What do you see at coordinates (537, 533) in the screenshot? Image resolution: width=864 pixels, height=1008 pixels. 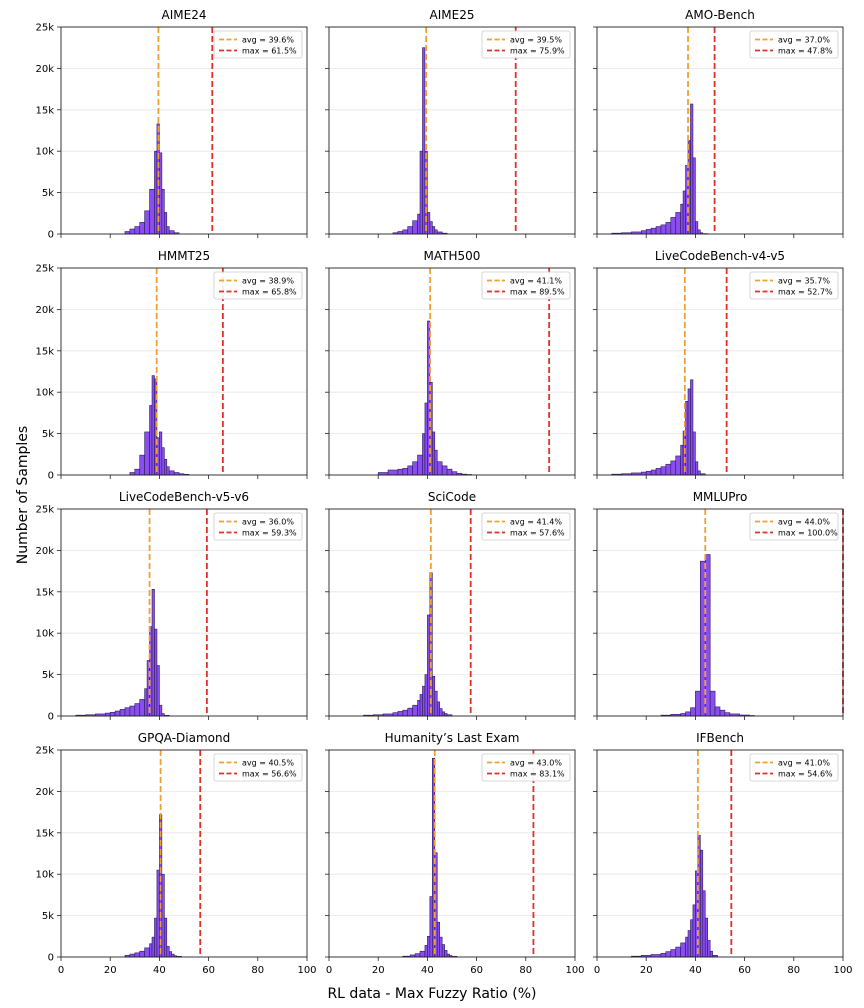 I see `legend-max-label: max = 57.6%` at bounding box center [537, 533].